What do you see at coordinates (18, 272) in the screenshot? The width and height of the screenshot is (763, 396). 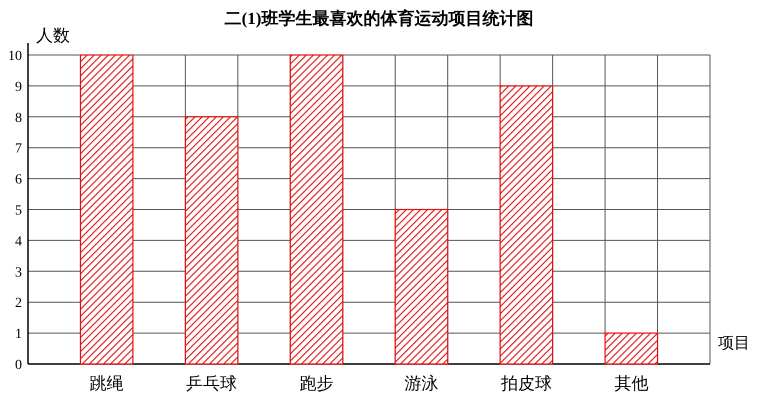 I see `y-tick-label: 3` at bounding box center [18, 272].